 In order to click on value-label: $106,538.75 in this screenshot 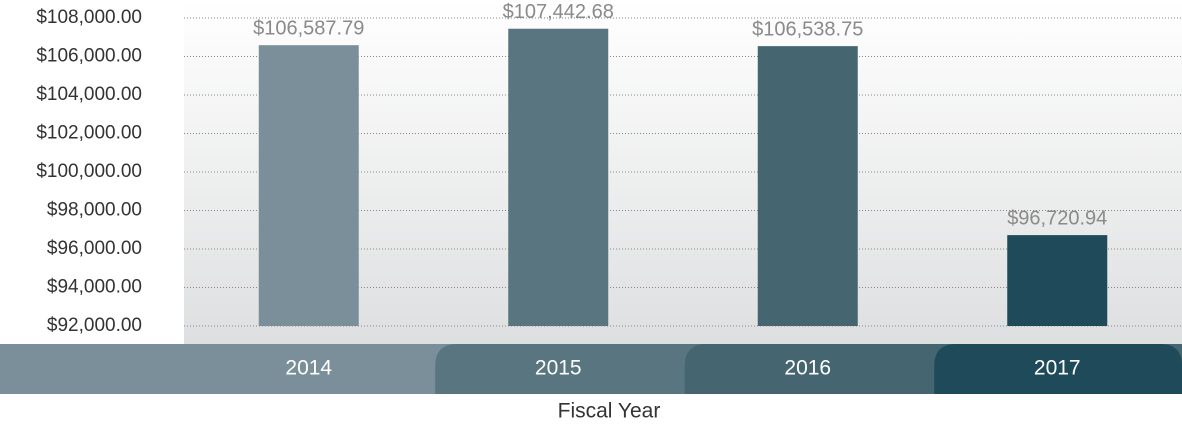, I will do `click(807, 29)`.